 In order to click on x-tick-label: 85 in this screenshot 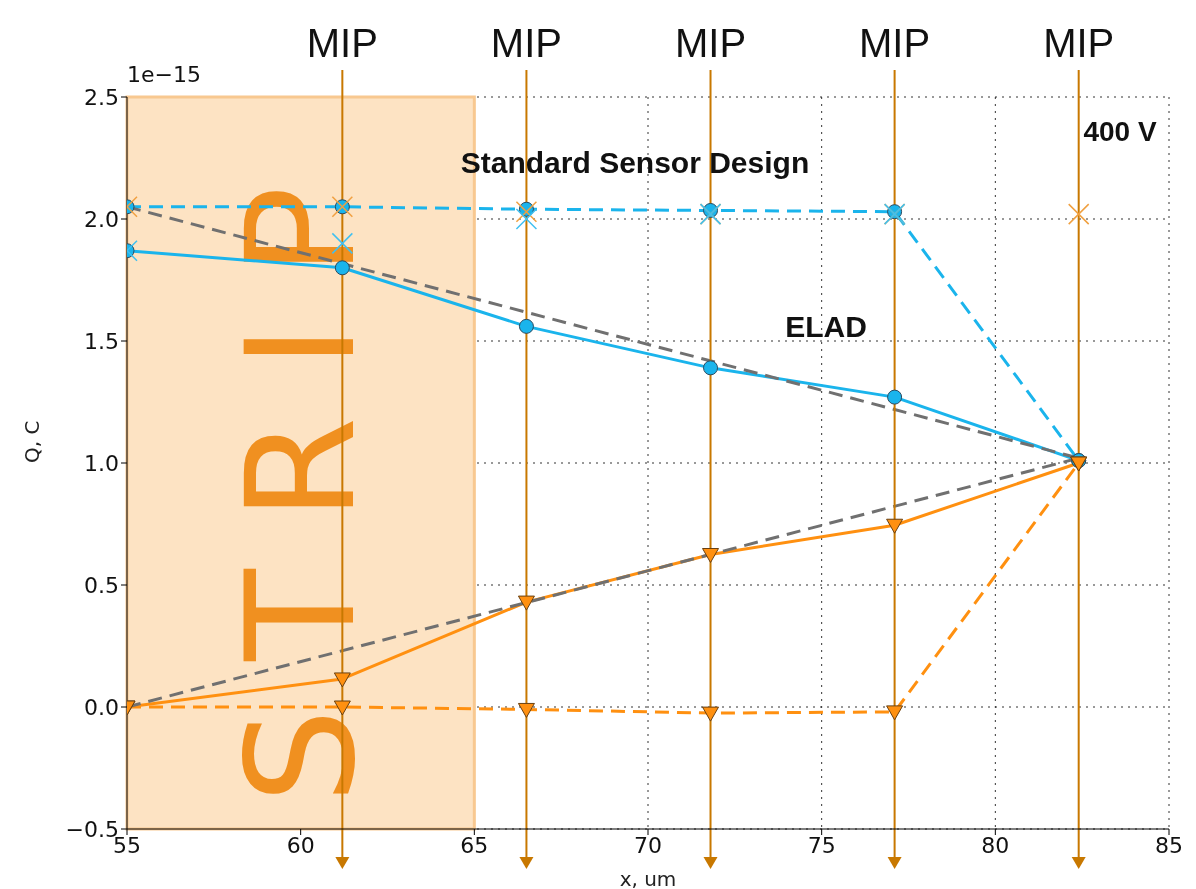, I will do `click(1169, 845)`.